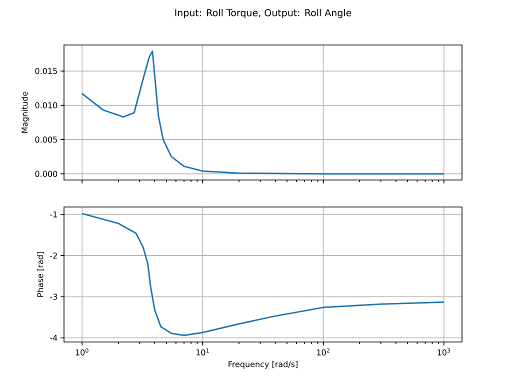  I want to click on chart-title: Input: Roll Torque, Output: Roll Angle, so click(263, 13).